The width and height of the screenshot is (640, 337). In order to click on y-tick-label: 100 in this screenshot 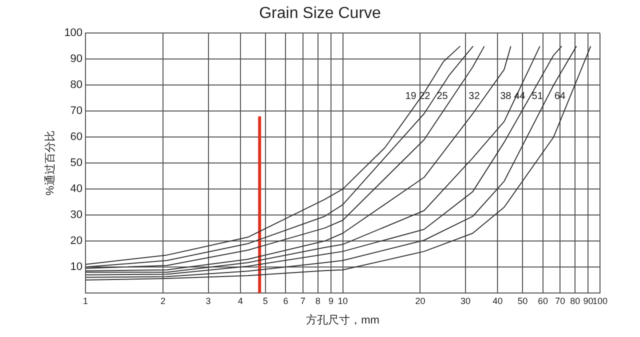, I will do `click(73, 33)`.